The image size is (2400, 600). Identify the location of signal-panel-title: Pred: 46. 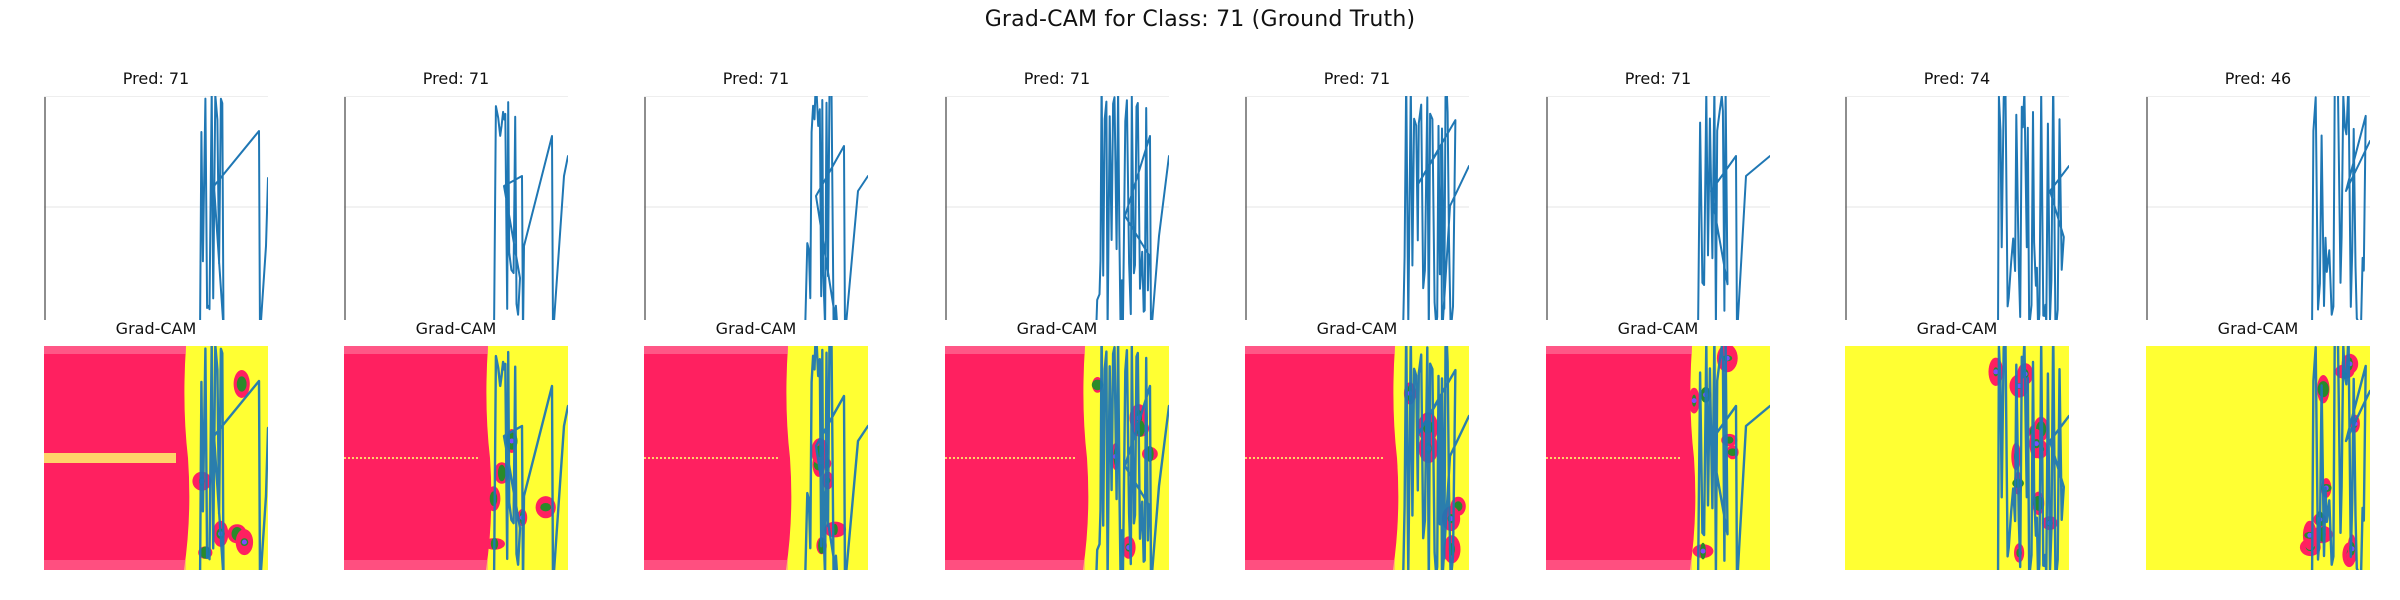
(2258, 78).